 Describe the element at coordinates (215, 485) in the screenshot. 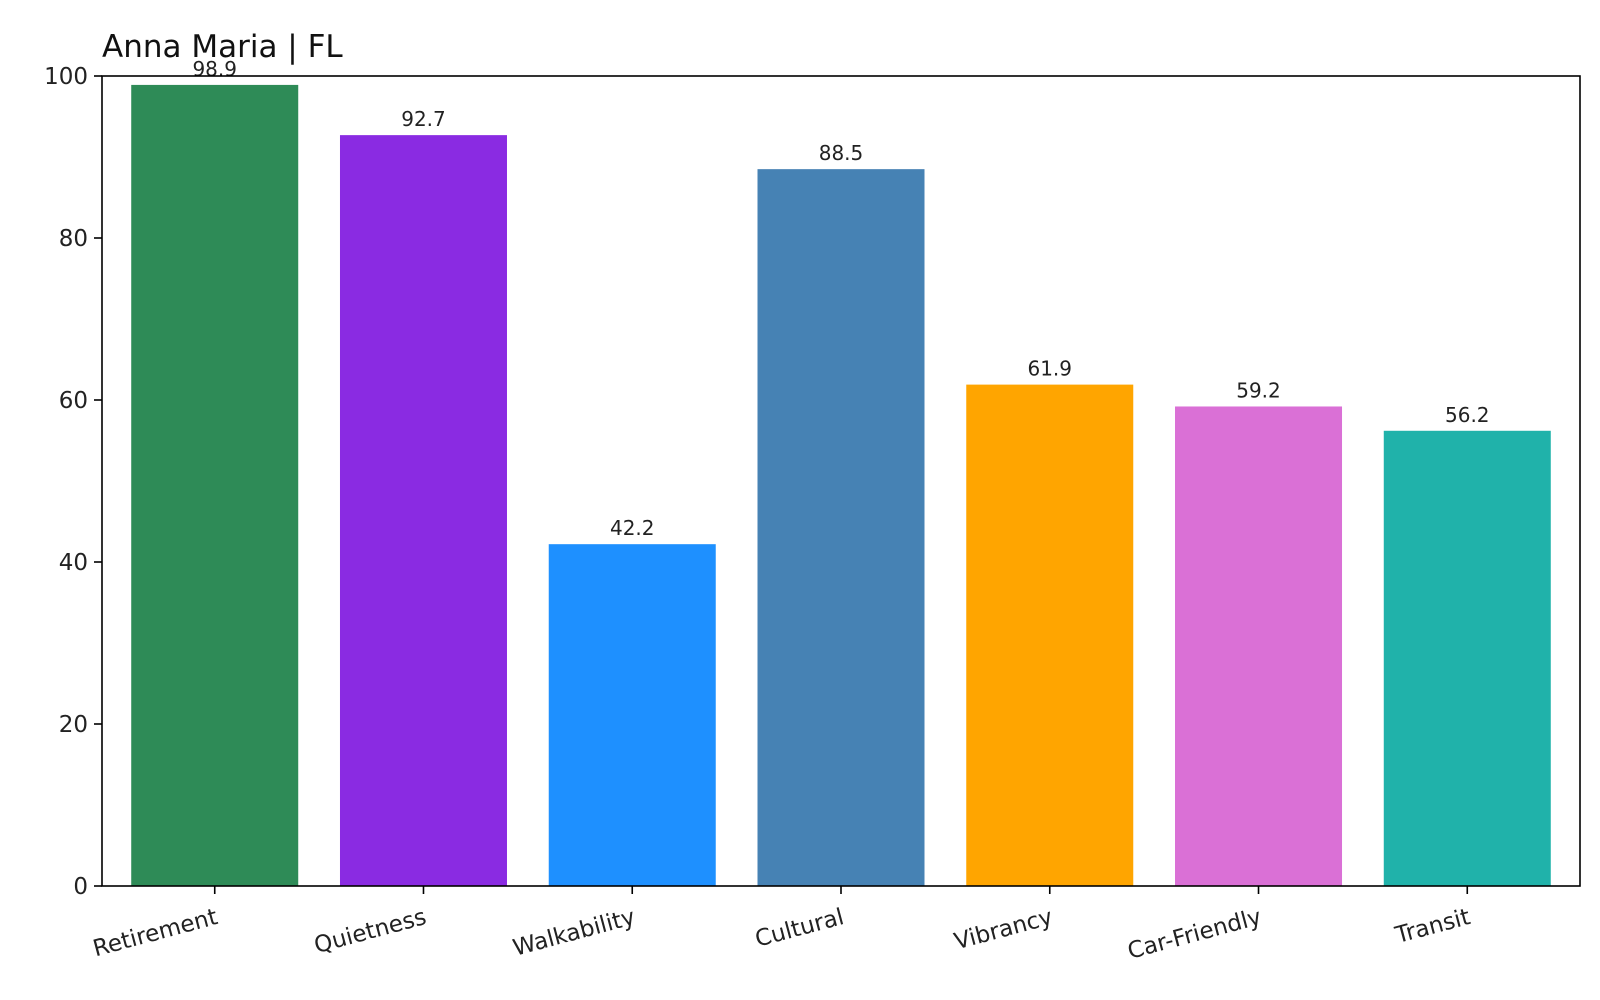

I see `bar-retirement` at that location.